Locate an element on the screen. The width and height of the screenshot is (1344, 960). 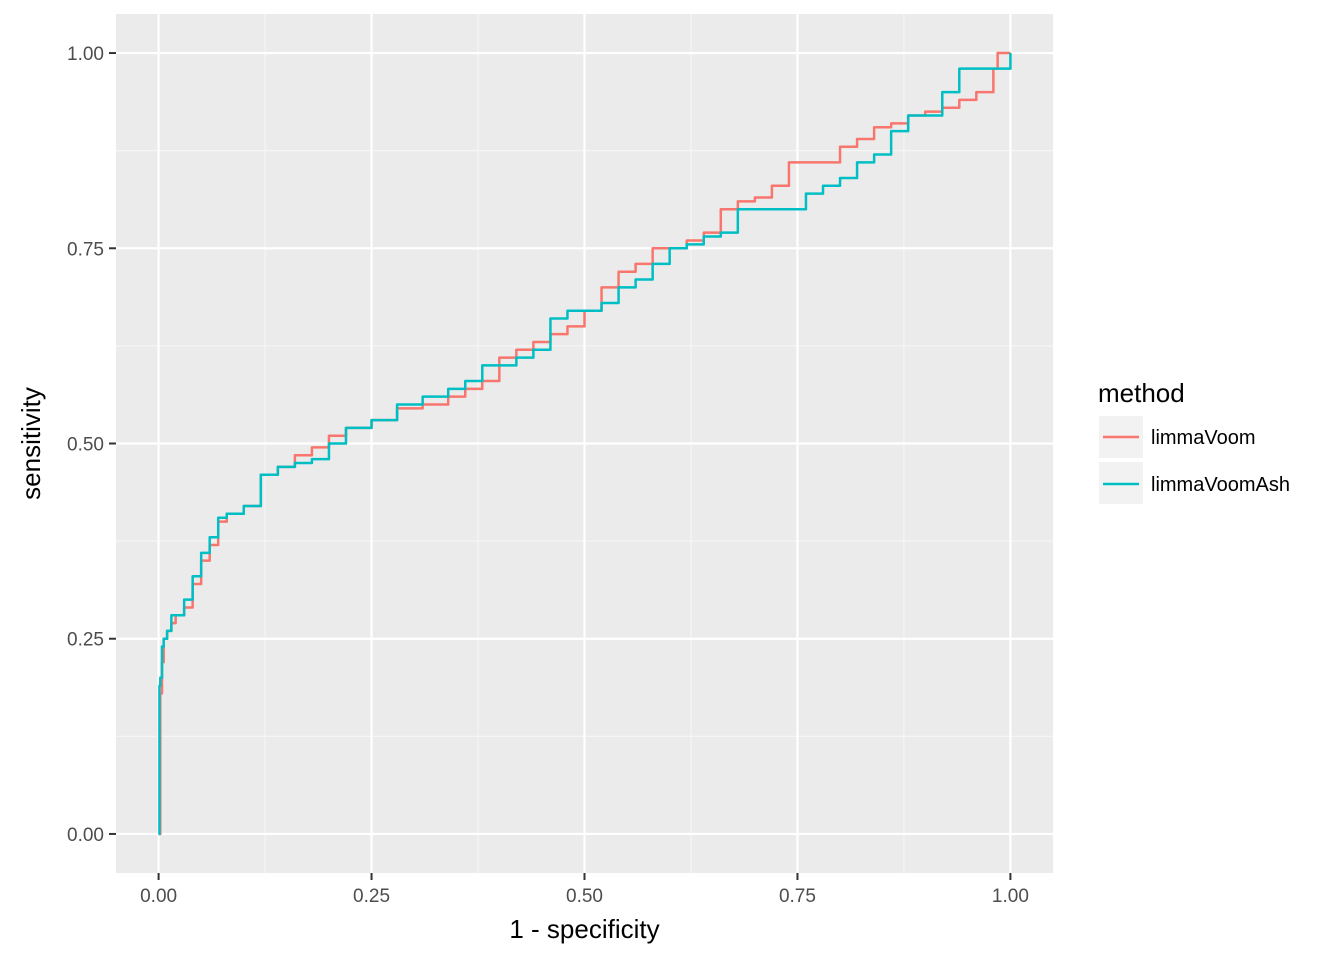
y-tick-label: 0.75 is located at coordinates (85, 249).